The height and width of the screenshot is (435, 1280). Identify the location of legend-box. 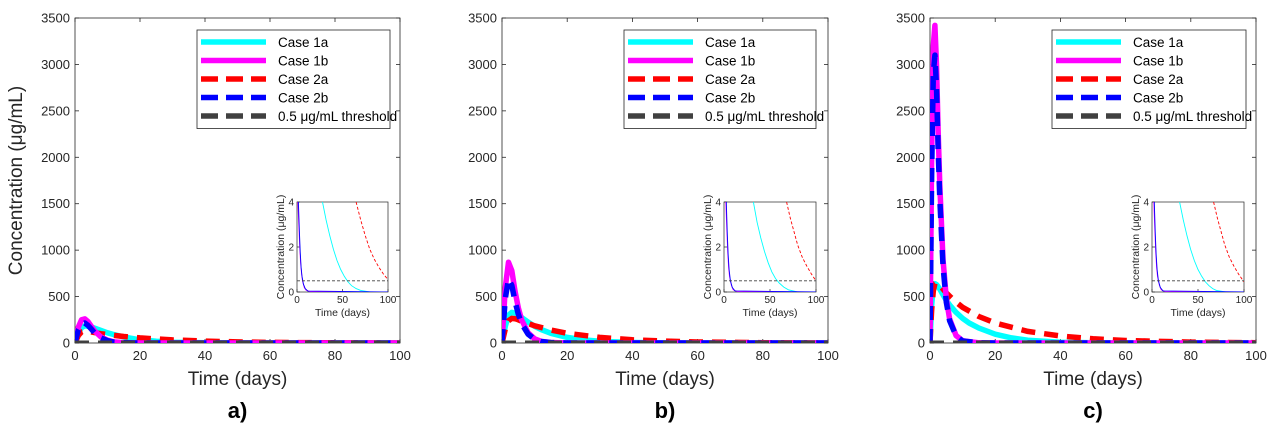
(293, 79).